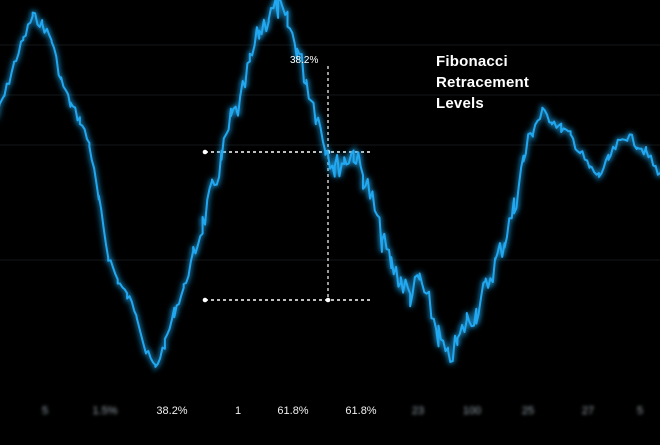 The image size is (660, 445). Describe the element at coordinates (238, 411) in the screenshot. I see `x-tick-label: 1` at that location.